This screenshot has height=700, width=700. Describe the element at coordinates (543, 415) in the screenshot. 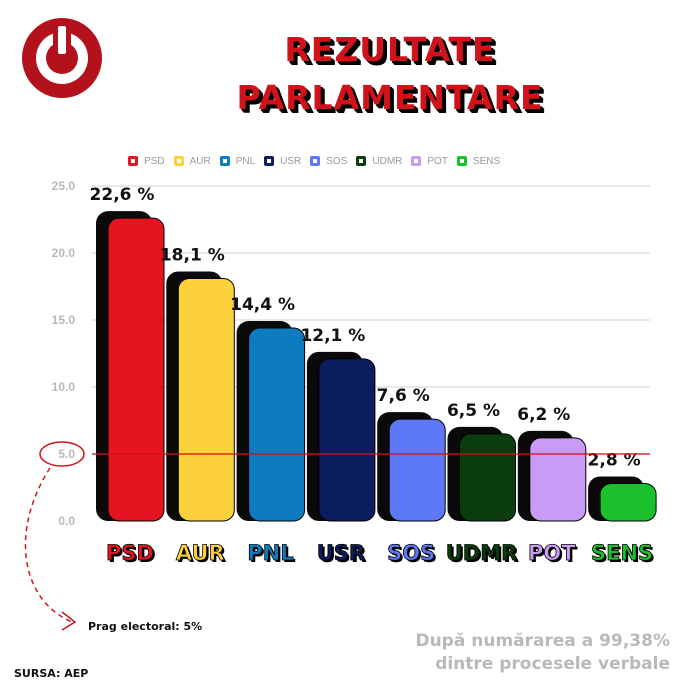

I see `data-label: 6,2 %` at that location.